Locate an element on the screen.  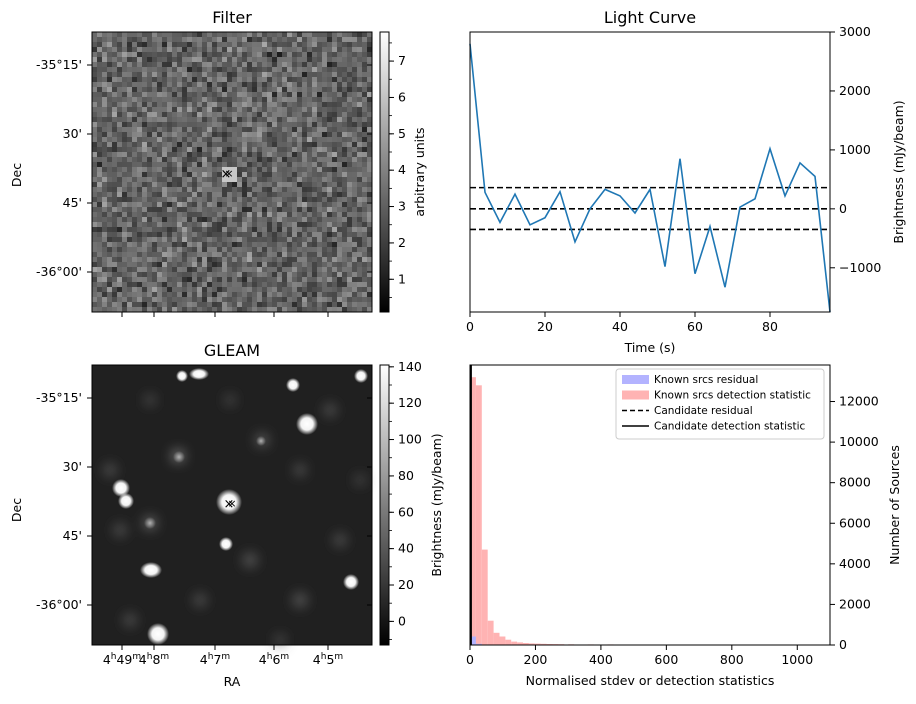
x-tick-label: 40 is located at coordinates (620, 326).